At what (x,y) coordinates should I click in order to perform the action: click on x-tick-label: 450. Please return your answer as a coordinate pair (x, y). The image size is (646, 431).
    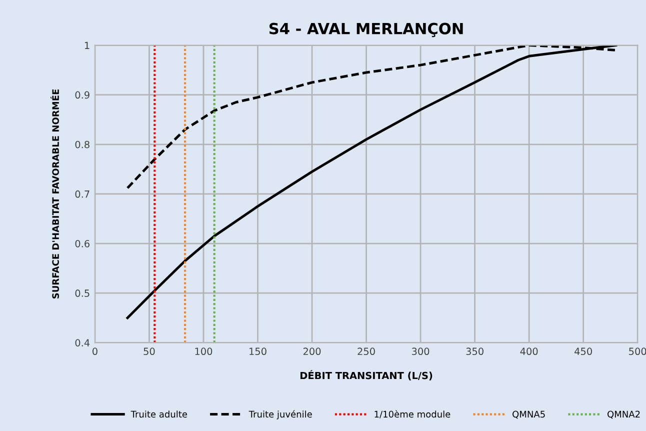
    Looking at the image, I should click on (583, 352).